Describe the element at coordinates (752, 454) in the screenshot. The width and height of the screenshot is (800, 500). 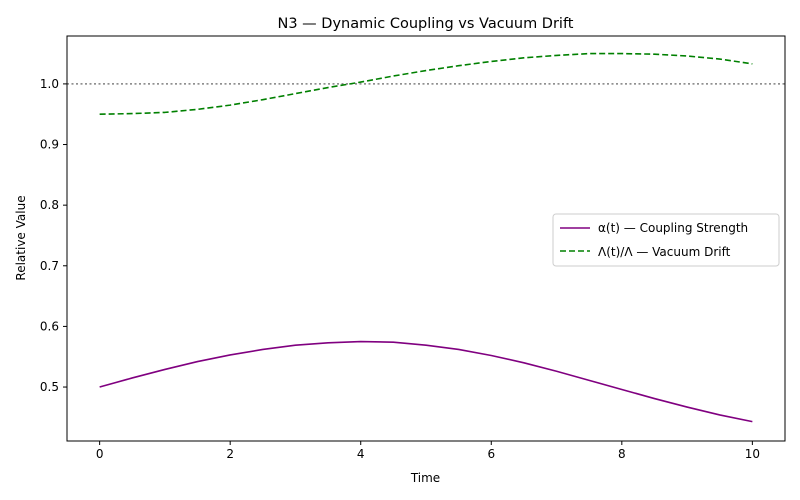
I see `x-tick-label: 10` at that location.